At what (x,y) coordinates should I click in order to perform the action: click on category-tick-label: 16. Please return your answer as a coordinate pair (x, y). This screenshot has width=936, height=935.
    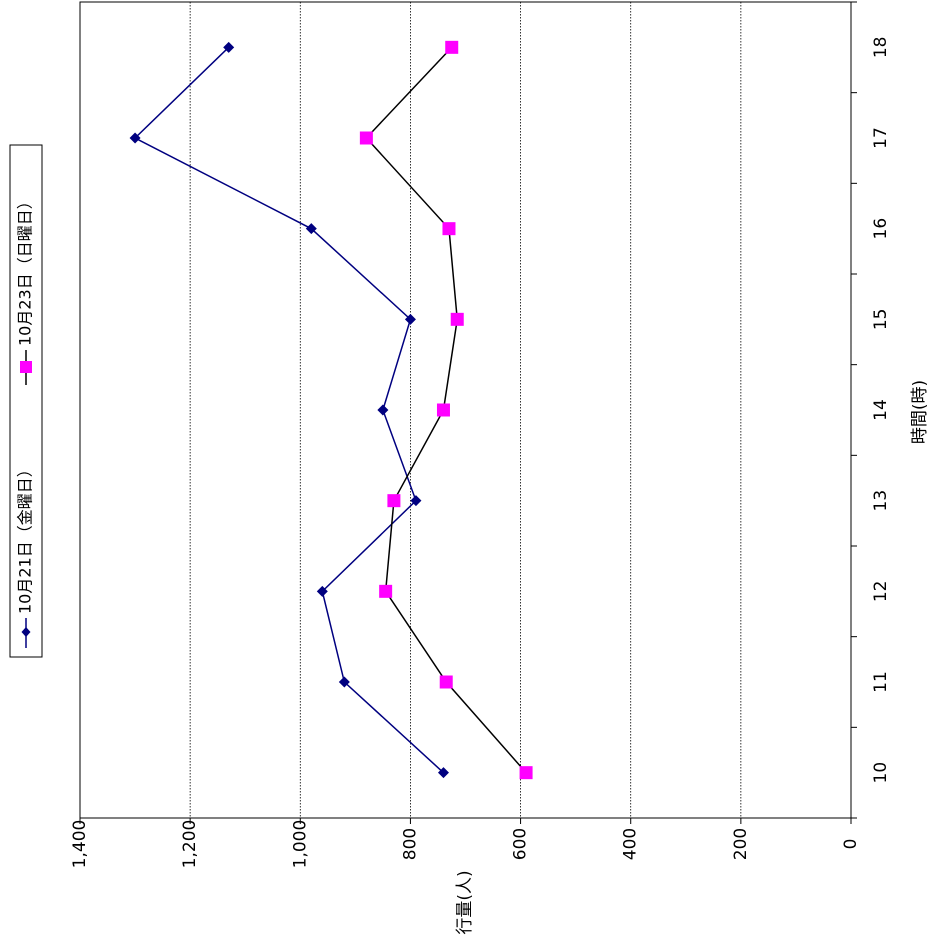
    Looking at the image, I should click on (881, 229).